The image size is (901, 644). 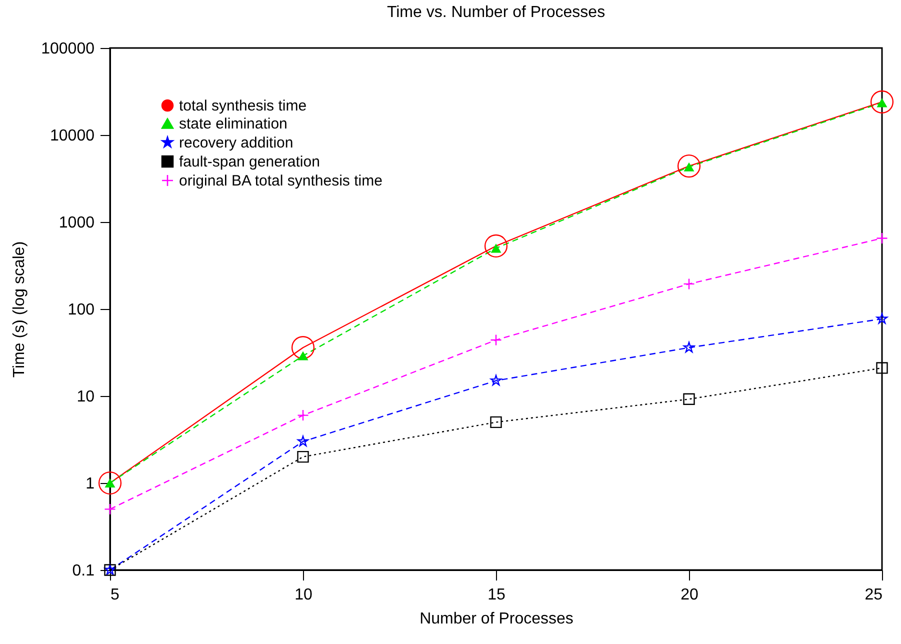 What do you see at coordinates (68, 49) in the screenshot?
I see `y-tick-label: 100000` at bounding box center [68, 49].